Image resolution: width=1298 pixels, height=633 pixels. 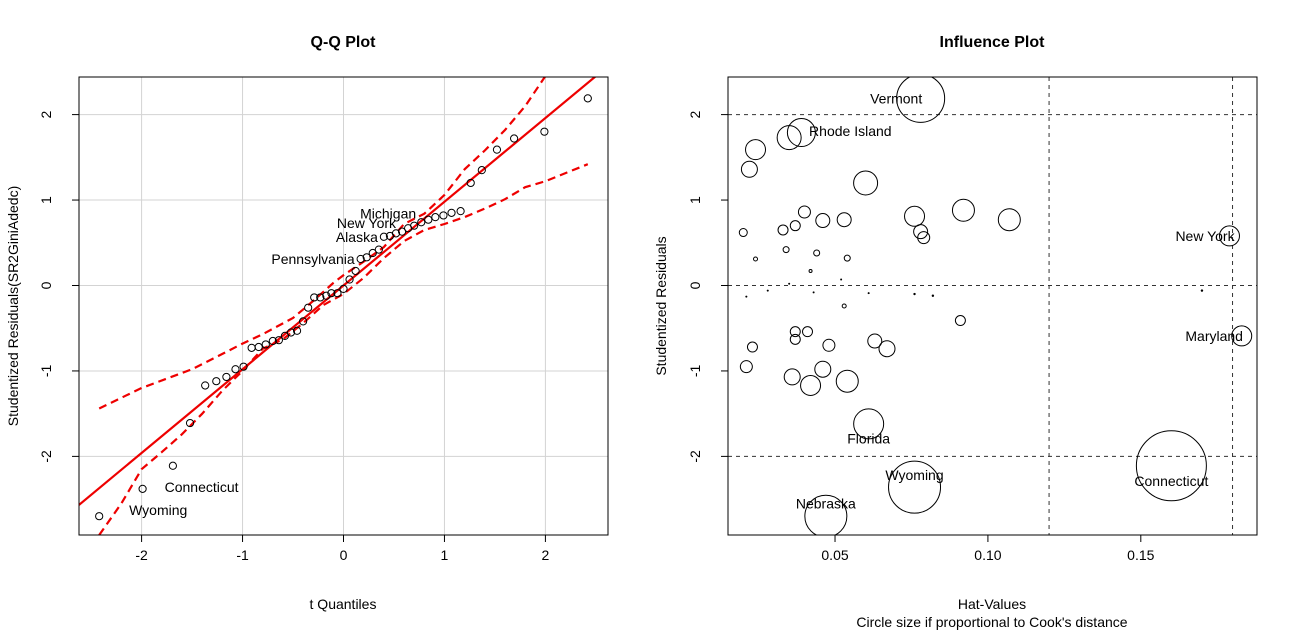 What do you see at coordinates (695, 114) in the screenshot?
I see `influence-y-tick-label: 2` at bounding box center [695, 114].